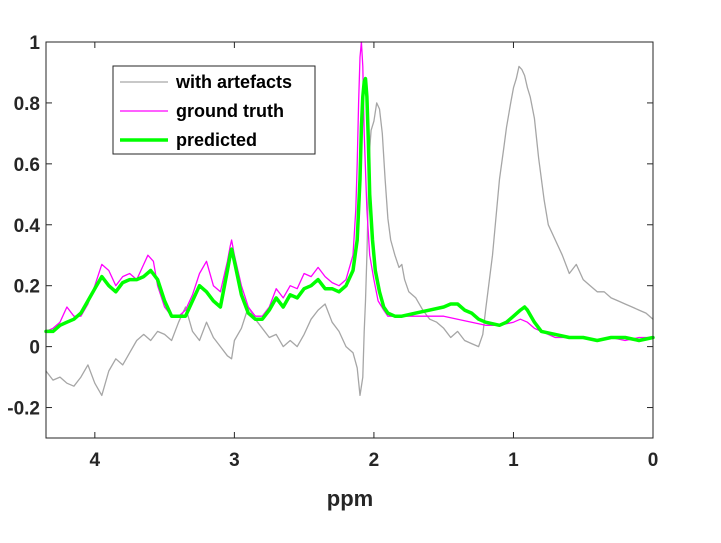  Describe the element at coordinates (27, 226) in the screenshot. I see `y-tick-label: 0.4` at that location.